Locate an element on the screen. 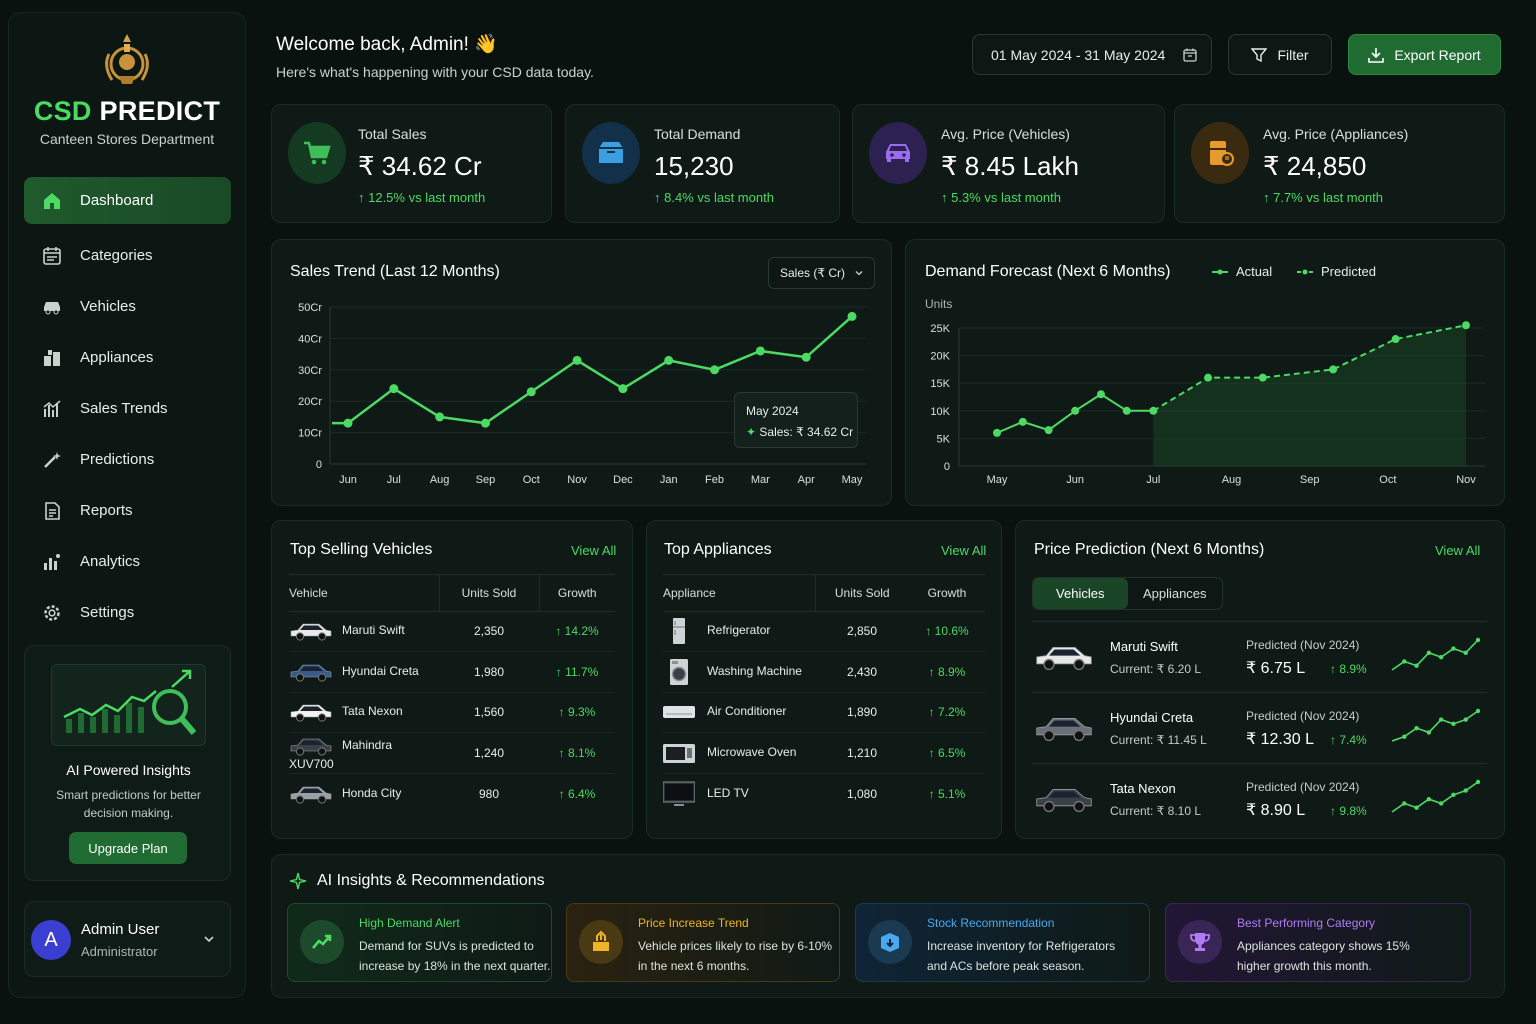  predicted-price: ₹ 12.30 L is located at coordinates (1280, 739).